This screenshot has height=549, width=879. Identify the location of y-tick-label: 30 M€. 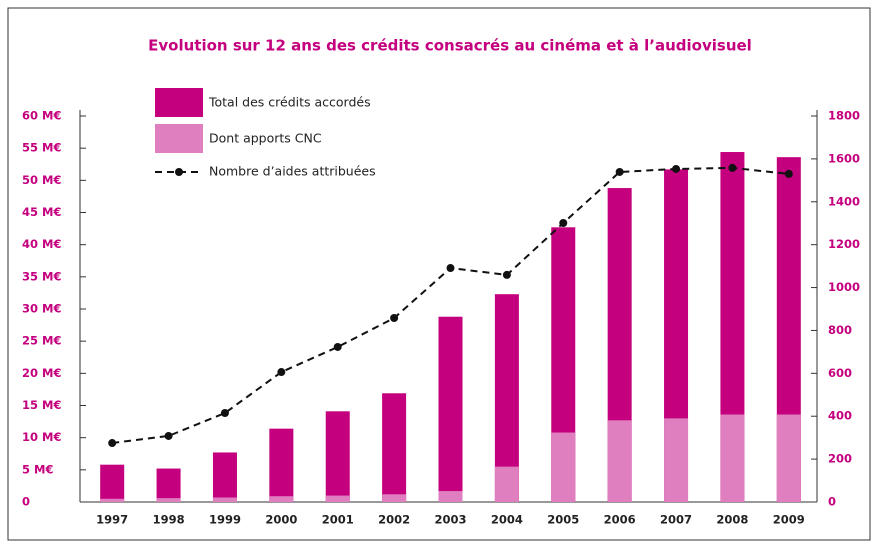
(41, 309).